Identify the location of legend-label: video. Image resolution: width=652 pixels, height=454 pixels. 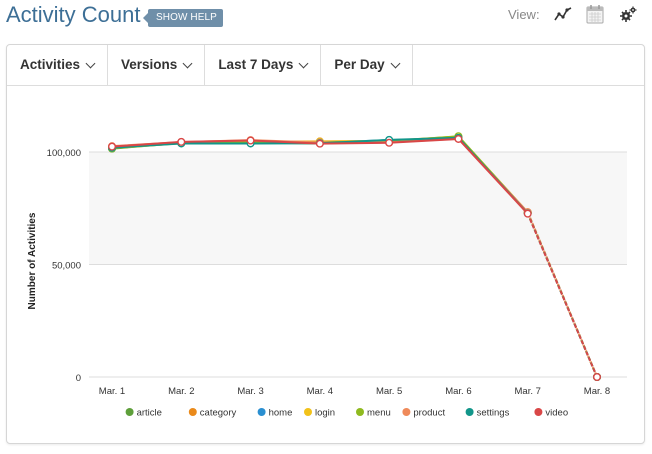
(556, 413).